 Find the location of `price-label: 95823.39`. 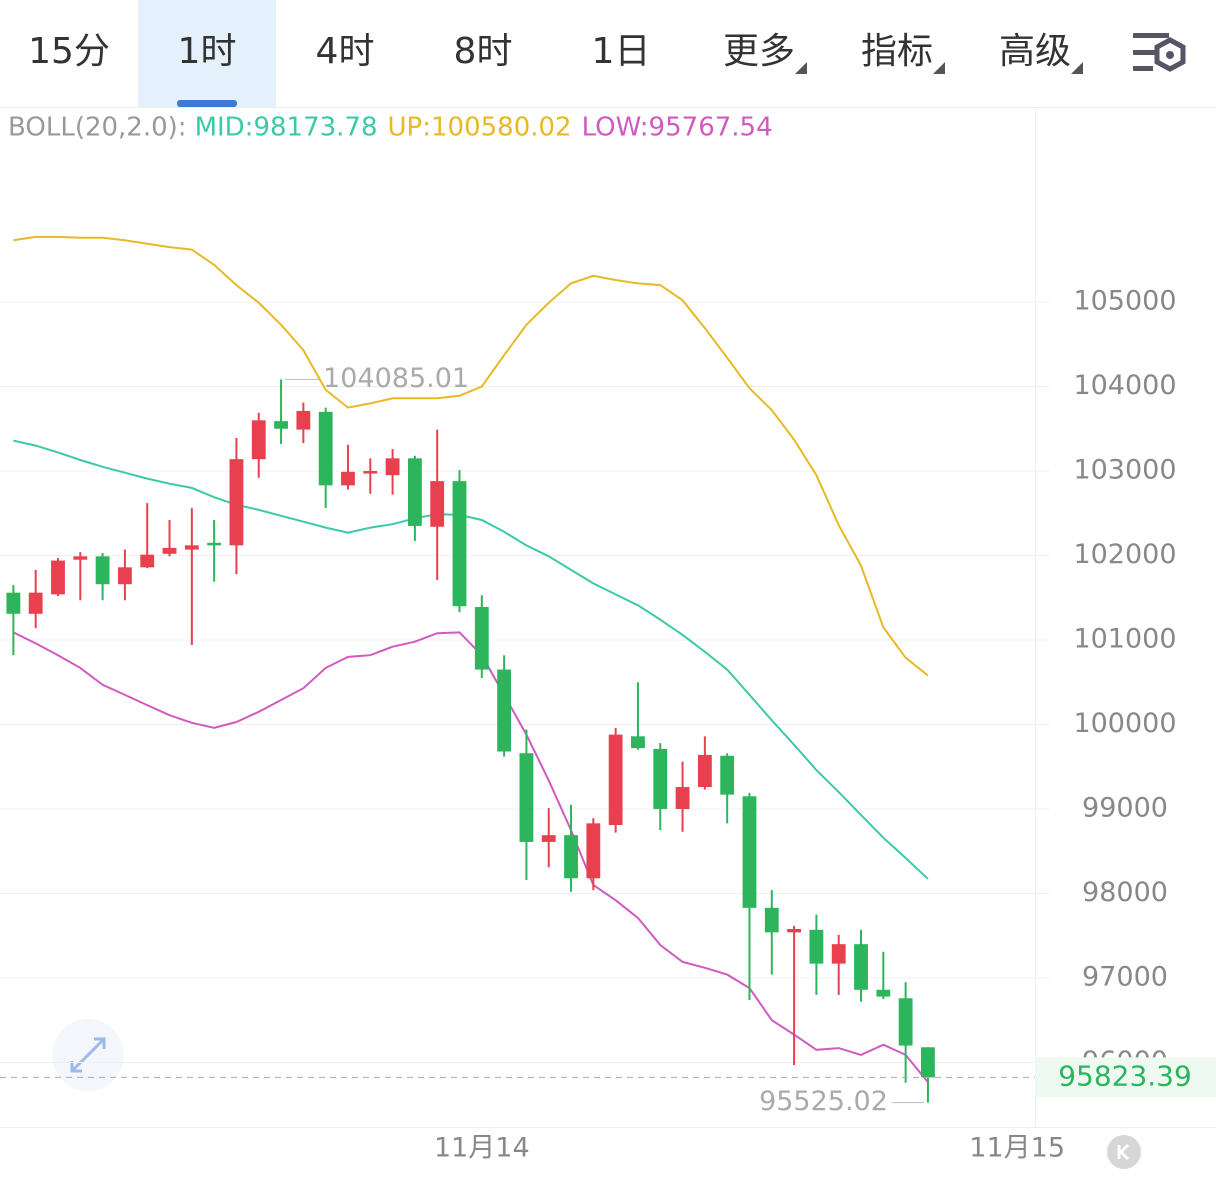

price-label: 95823.39 is located at coordinates (1125, 1075).